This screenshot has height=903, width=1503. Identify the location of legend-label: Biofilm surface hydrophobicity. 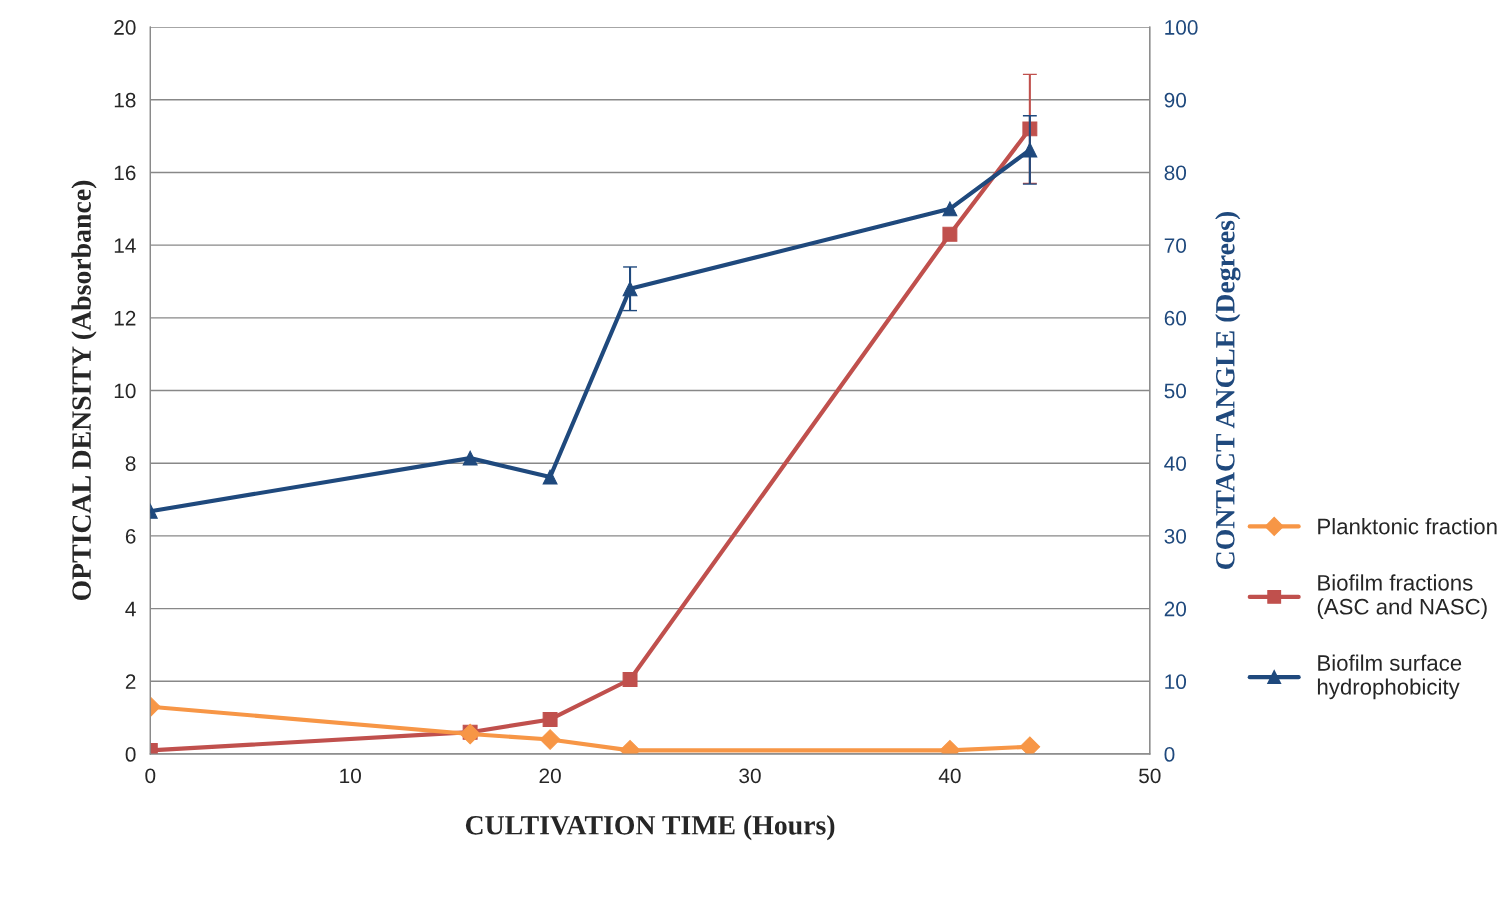
(1389, 677).